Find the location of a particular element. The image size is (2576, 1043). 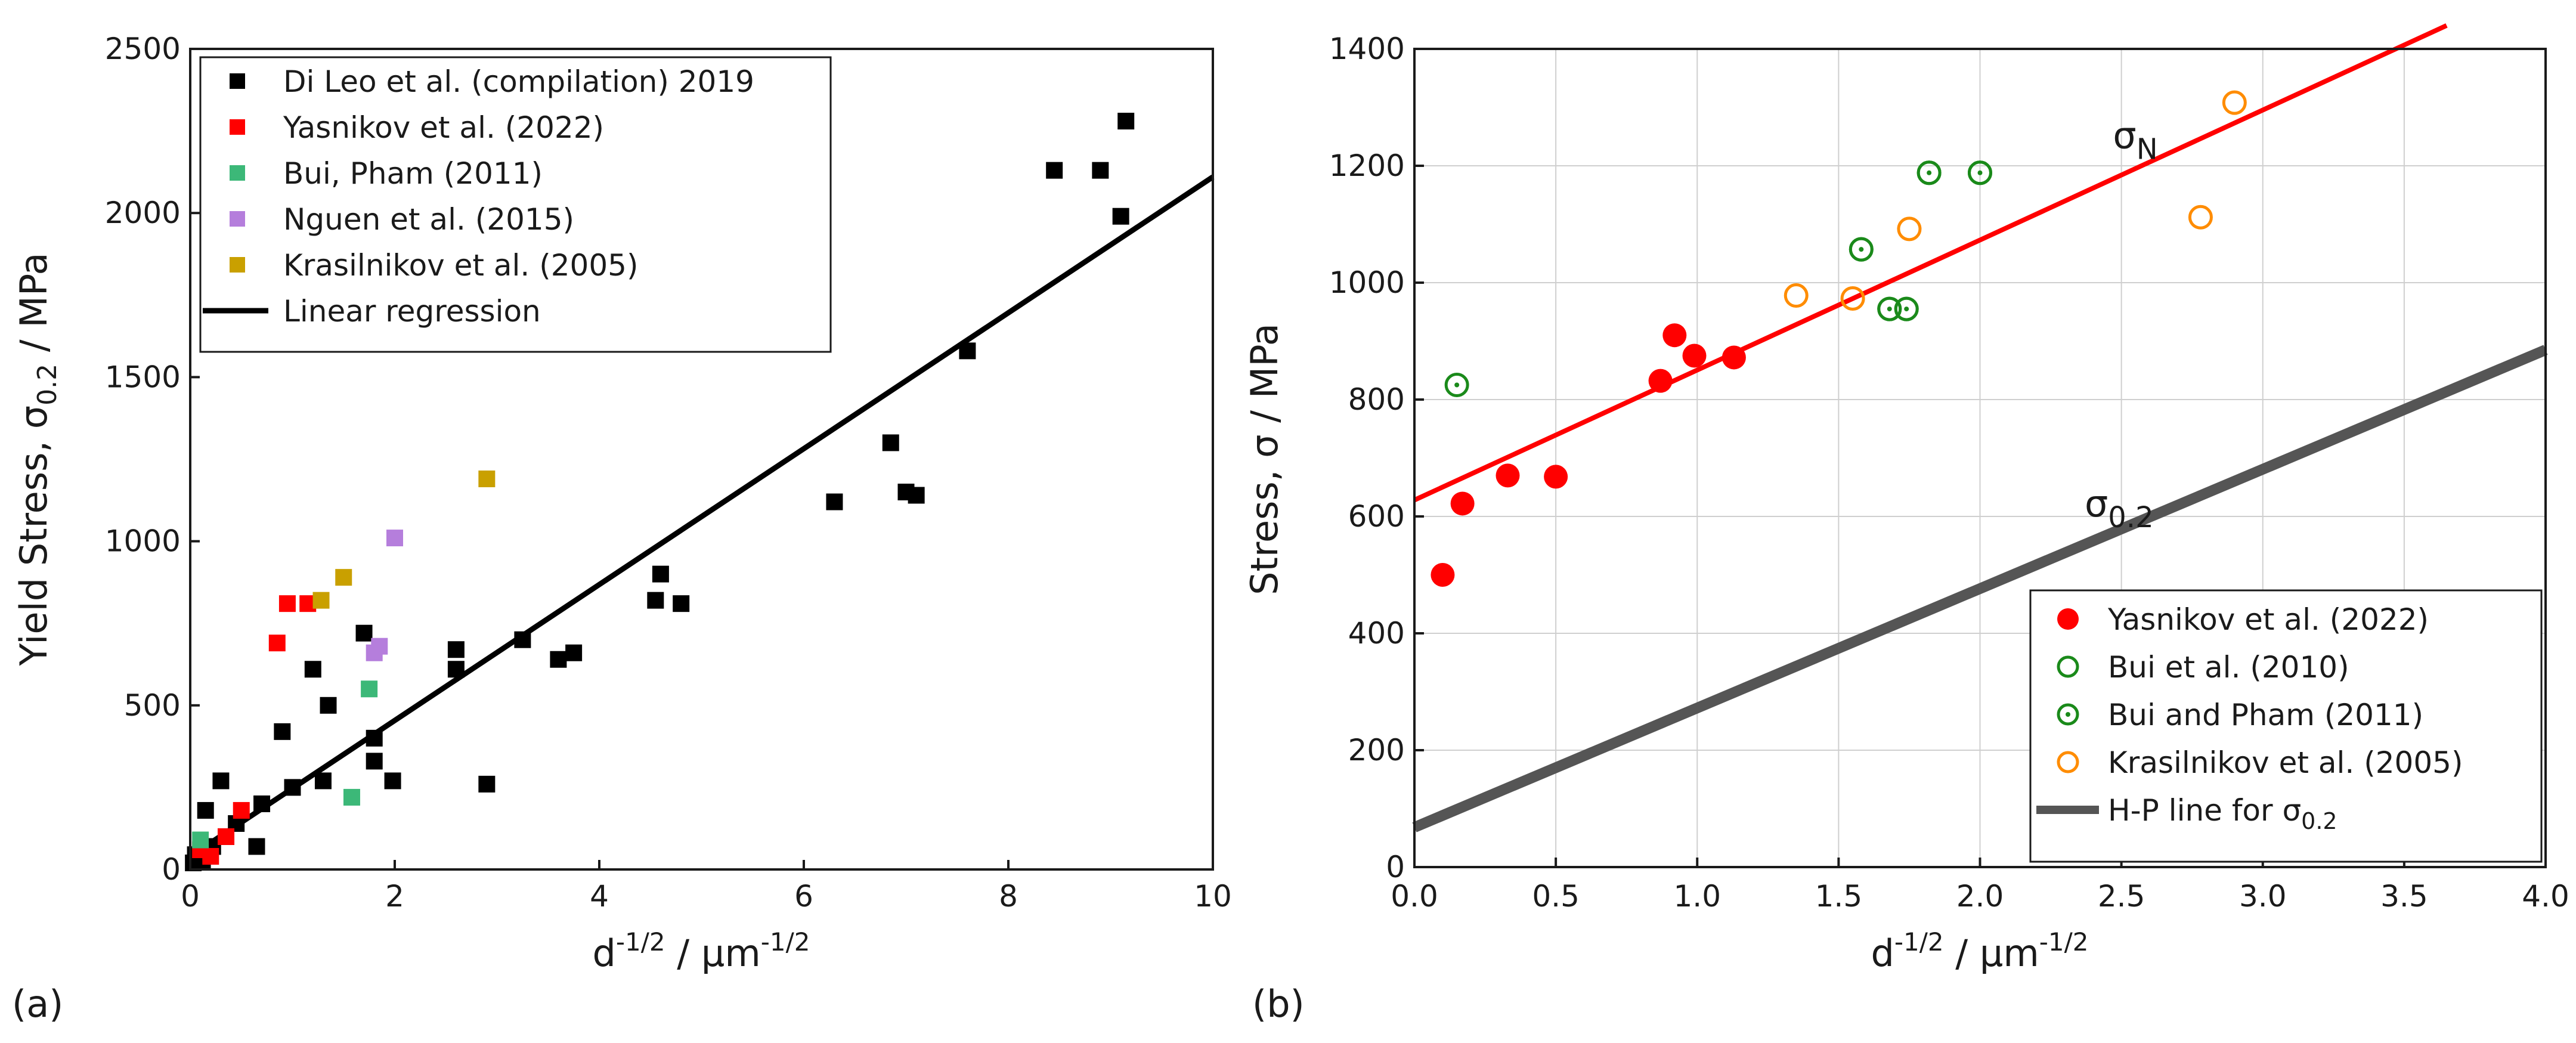

chart-b-x-tick-label: 4.0 is located at coordinates (2545, 896).